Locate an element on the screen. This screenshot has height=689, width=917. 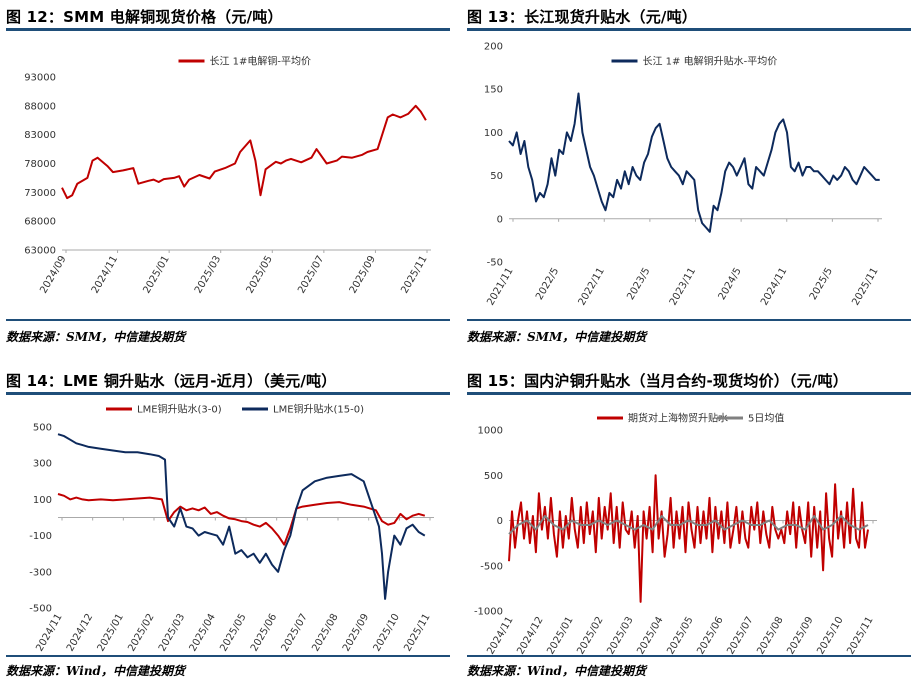
chart-title: 图 12：SMM 电解铜现货价格（元/吨） is located at coordinates (144, 17).